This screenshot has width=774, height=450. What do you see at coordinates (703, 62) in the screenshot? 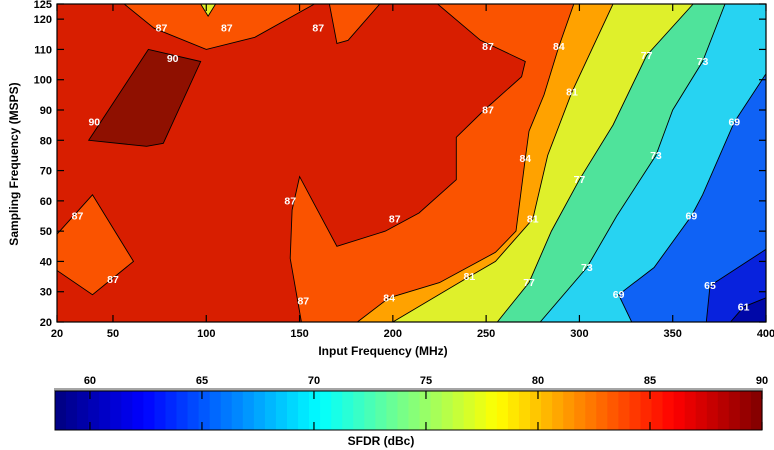
I see `contour-label-73: 73` at bounding box center [703, 62].